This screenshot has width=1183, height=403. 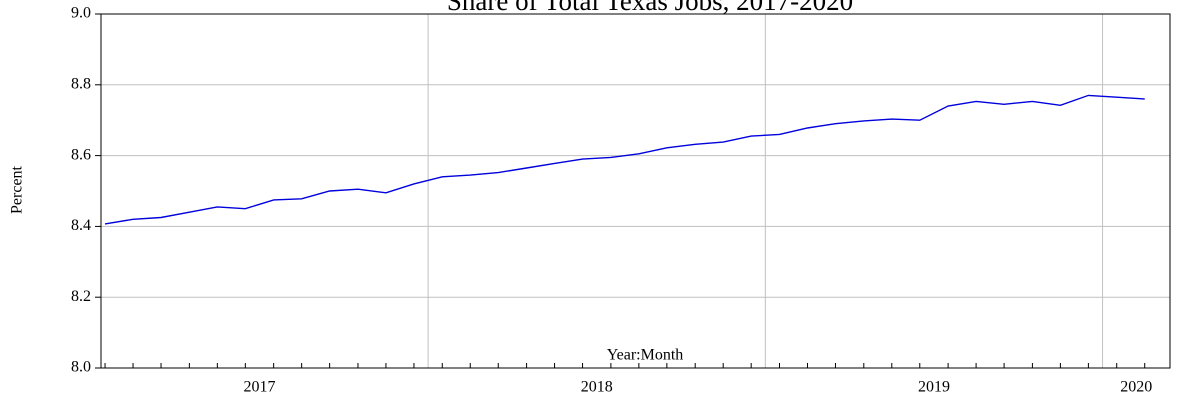 I want to click on y-tick-label: 8.0, so click(x=81, y=367).